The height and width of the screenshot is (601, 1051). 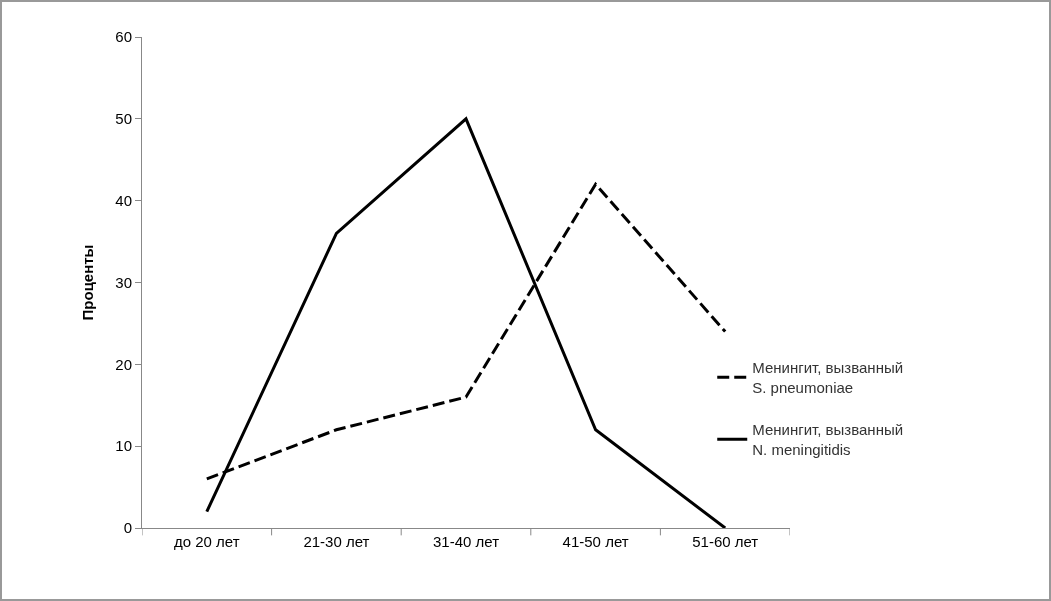 I want to click on y-tick-label: 30, so click(x=123, y=282).